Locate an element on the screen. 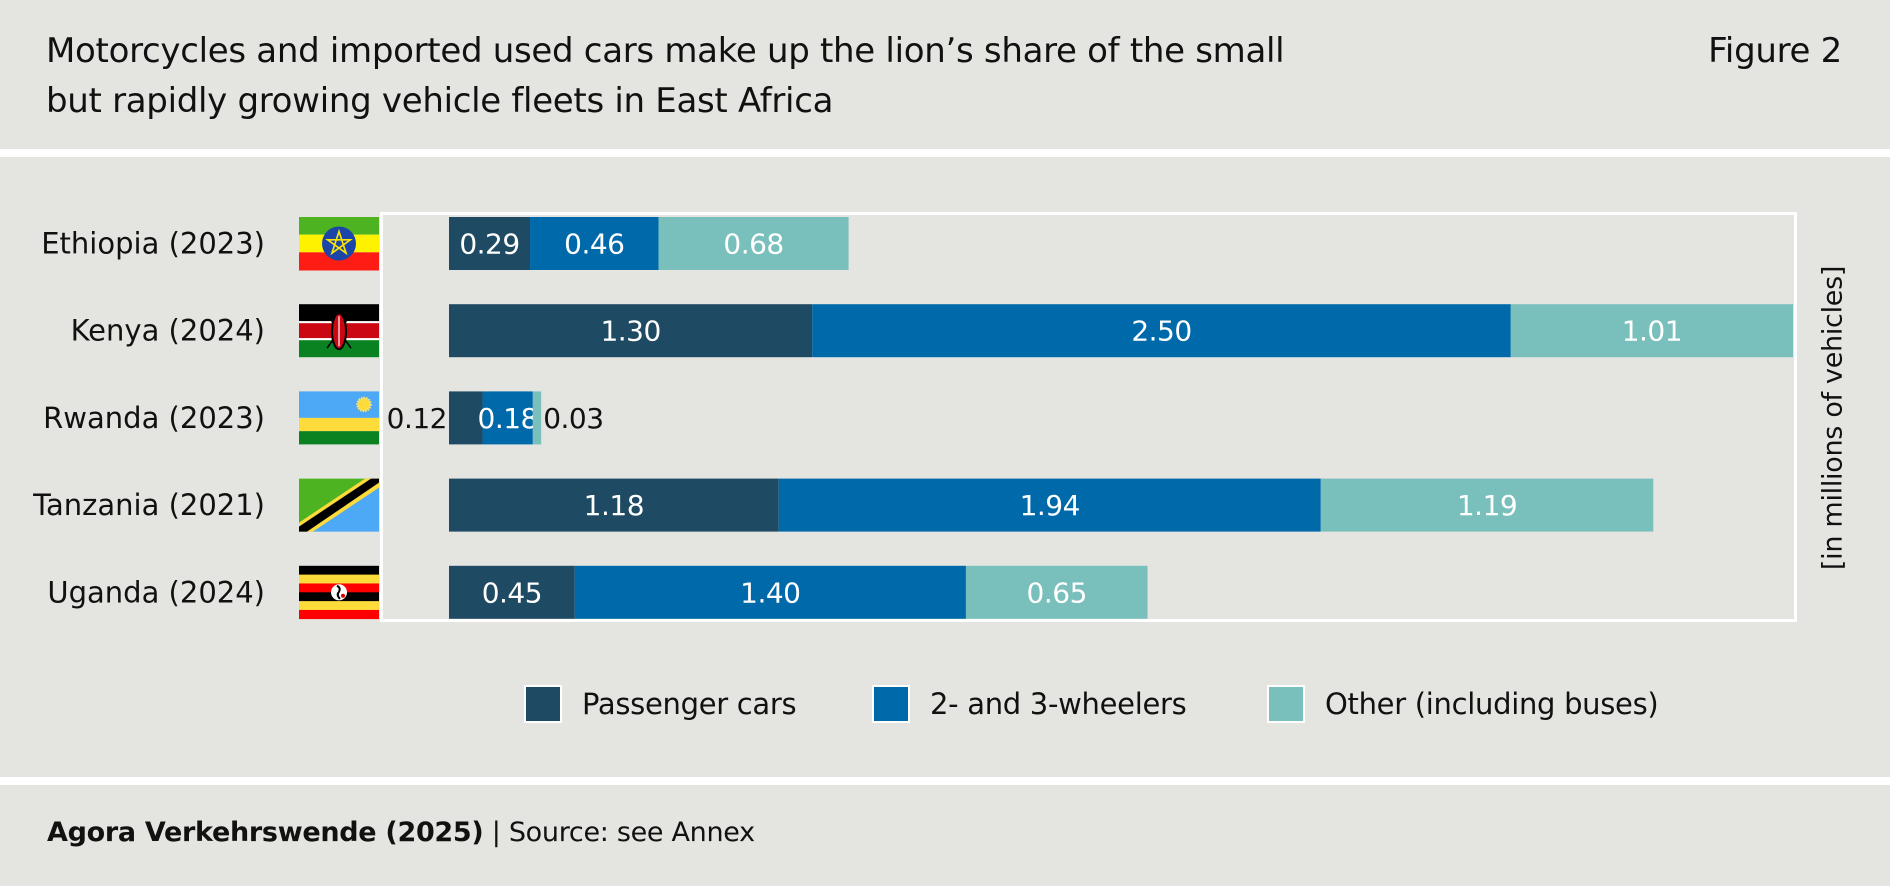 The width and height of the screenshot is (1890, 886). bar-segment-ethiopia-2023-other-including-buses is located at coordinates (753, 243).